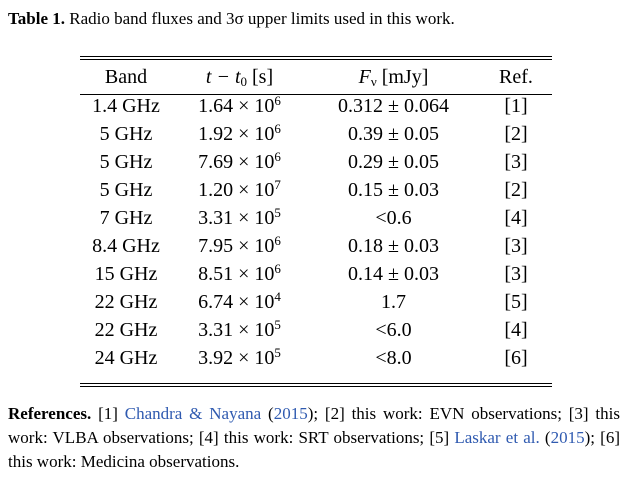 The image size is (626, 482). What do you see at coordinates (393, 274) in the screenshot?
I see `cell-flux: 0.14 ± 0.03` at bounding box center [393, 274].